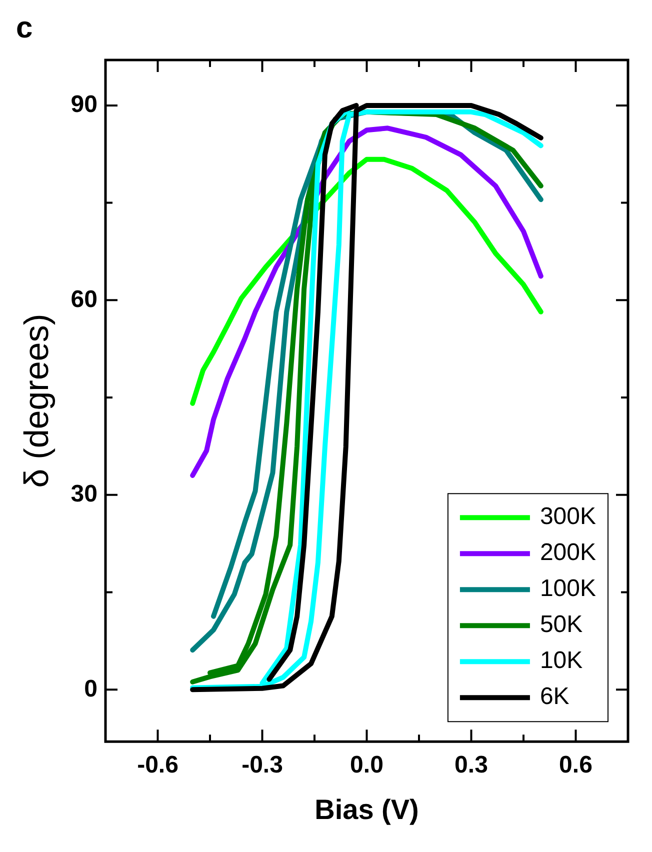  What do you see at coordinates (561, 660) in the screenshot?
I see `legend-label: 10K` at bounding box center [561, 660].